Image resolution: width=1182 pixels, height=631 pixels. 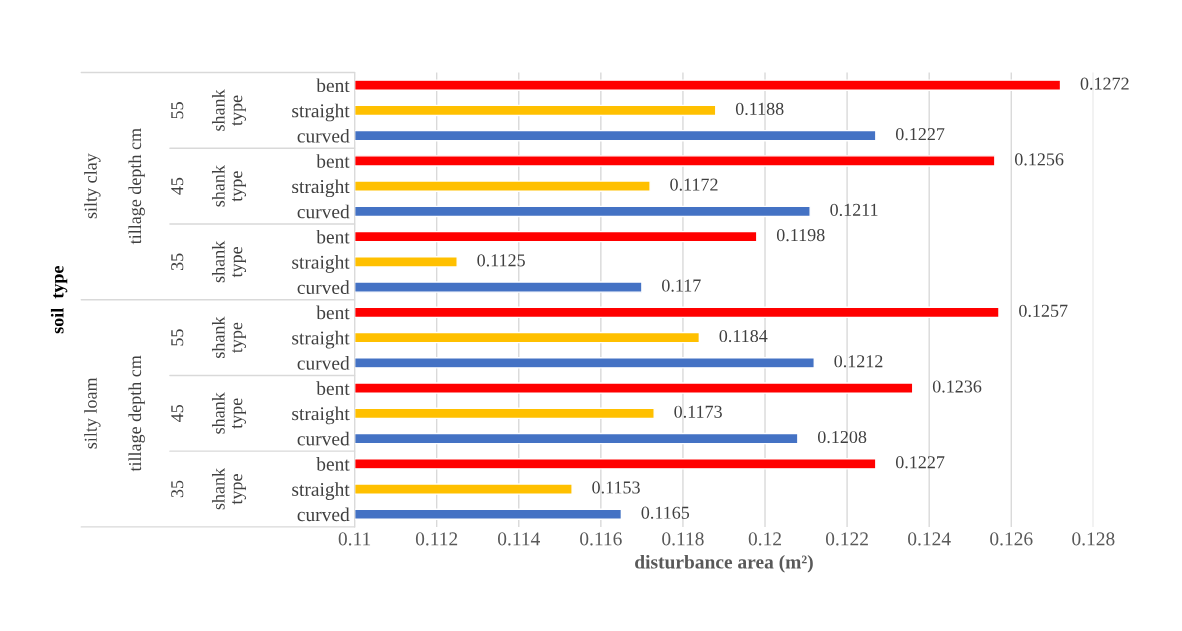 What do you see at coordinates (501, 260) in the screenshot?
I see `data-label: 0.1125` at bounding box center [501, 260].